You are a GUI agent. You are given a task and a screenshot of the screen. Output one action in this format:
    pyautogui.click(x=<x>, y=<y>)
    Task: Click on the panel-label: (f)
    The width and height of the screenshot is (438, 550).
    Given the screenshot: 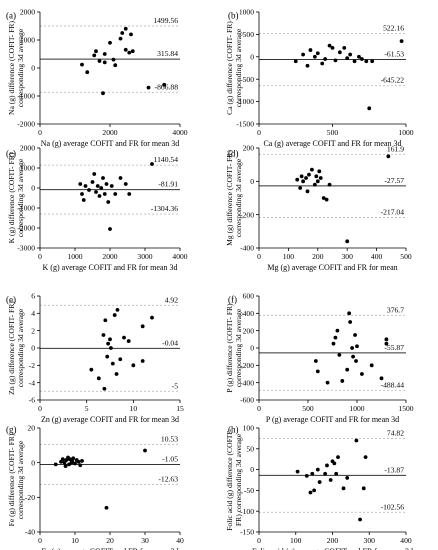 What is the action you would take?
    pyautogui.click(x=232, y=299)
    